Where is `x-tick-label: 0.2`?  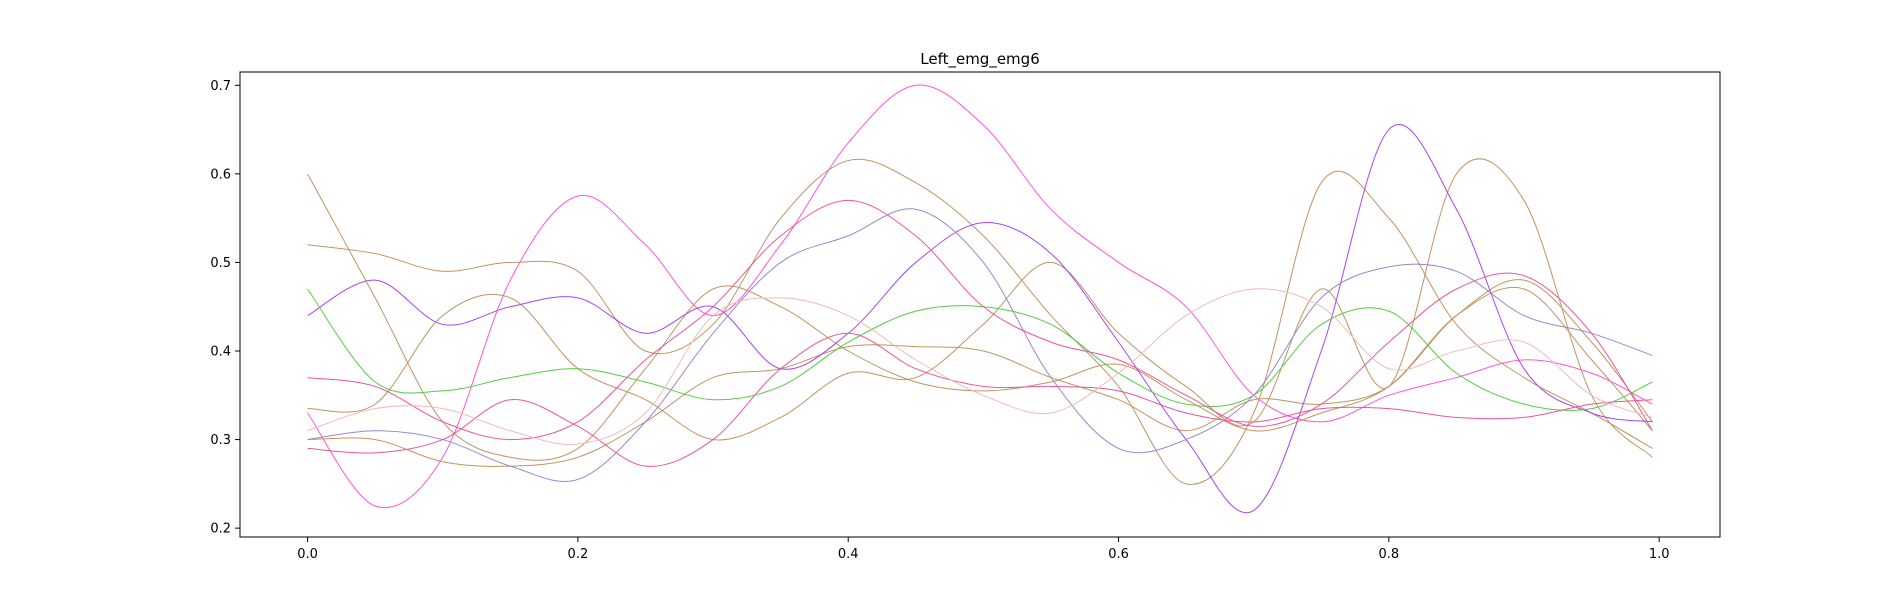
x-tick-label: 0.2 is located at coordinates (578, 554).